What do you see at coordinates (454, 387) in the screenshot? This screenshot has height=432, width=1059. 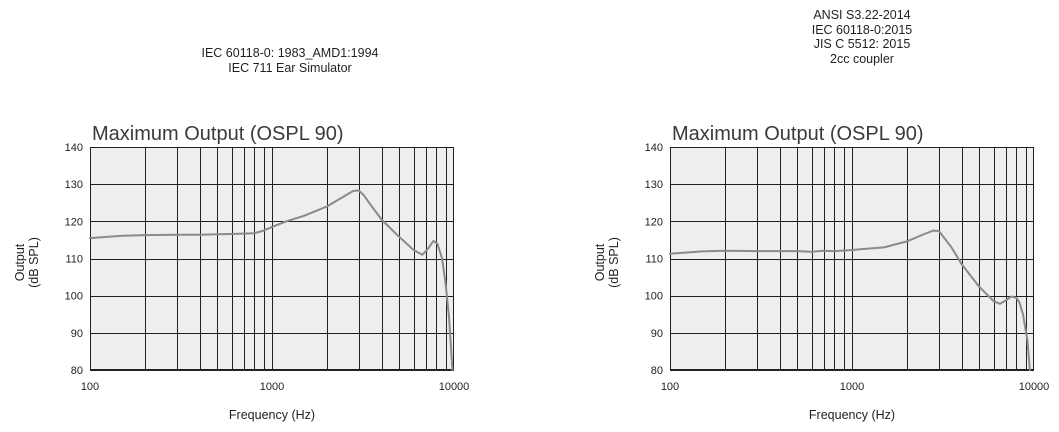 I see `chart-left-xtick-label: 10000` at bounding box center [454, 387].